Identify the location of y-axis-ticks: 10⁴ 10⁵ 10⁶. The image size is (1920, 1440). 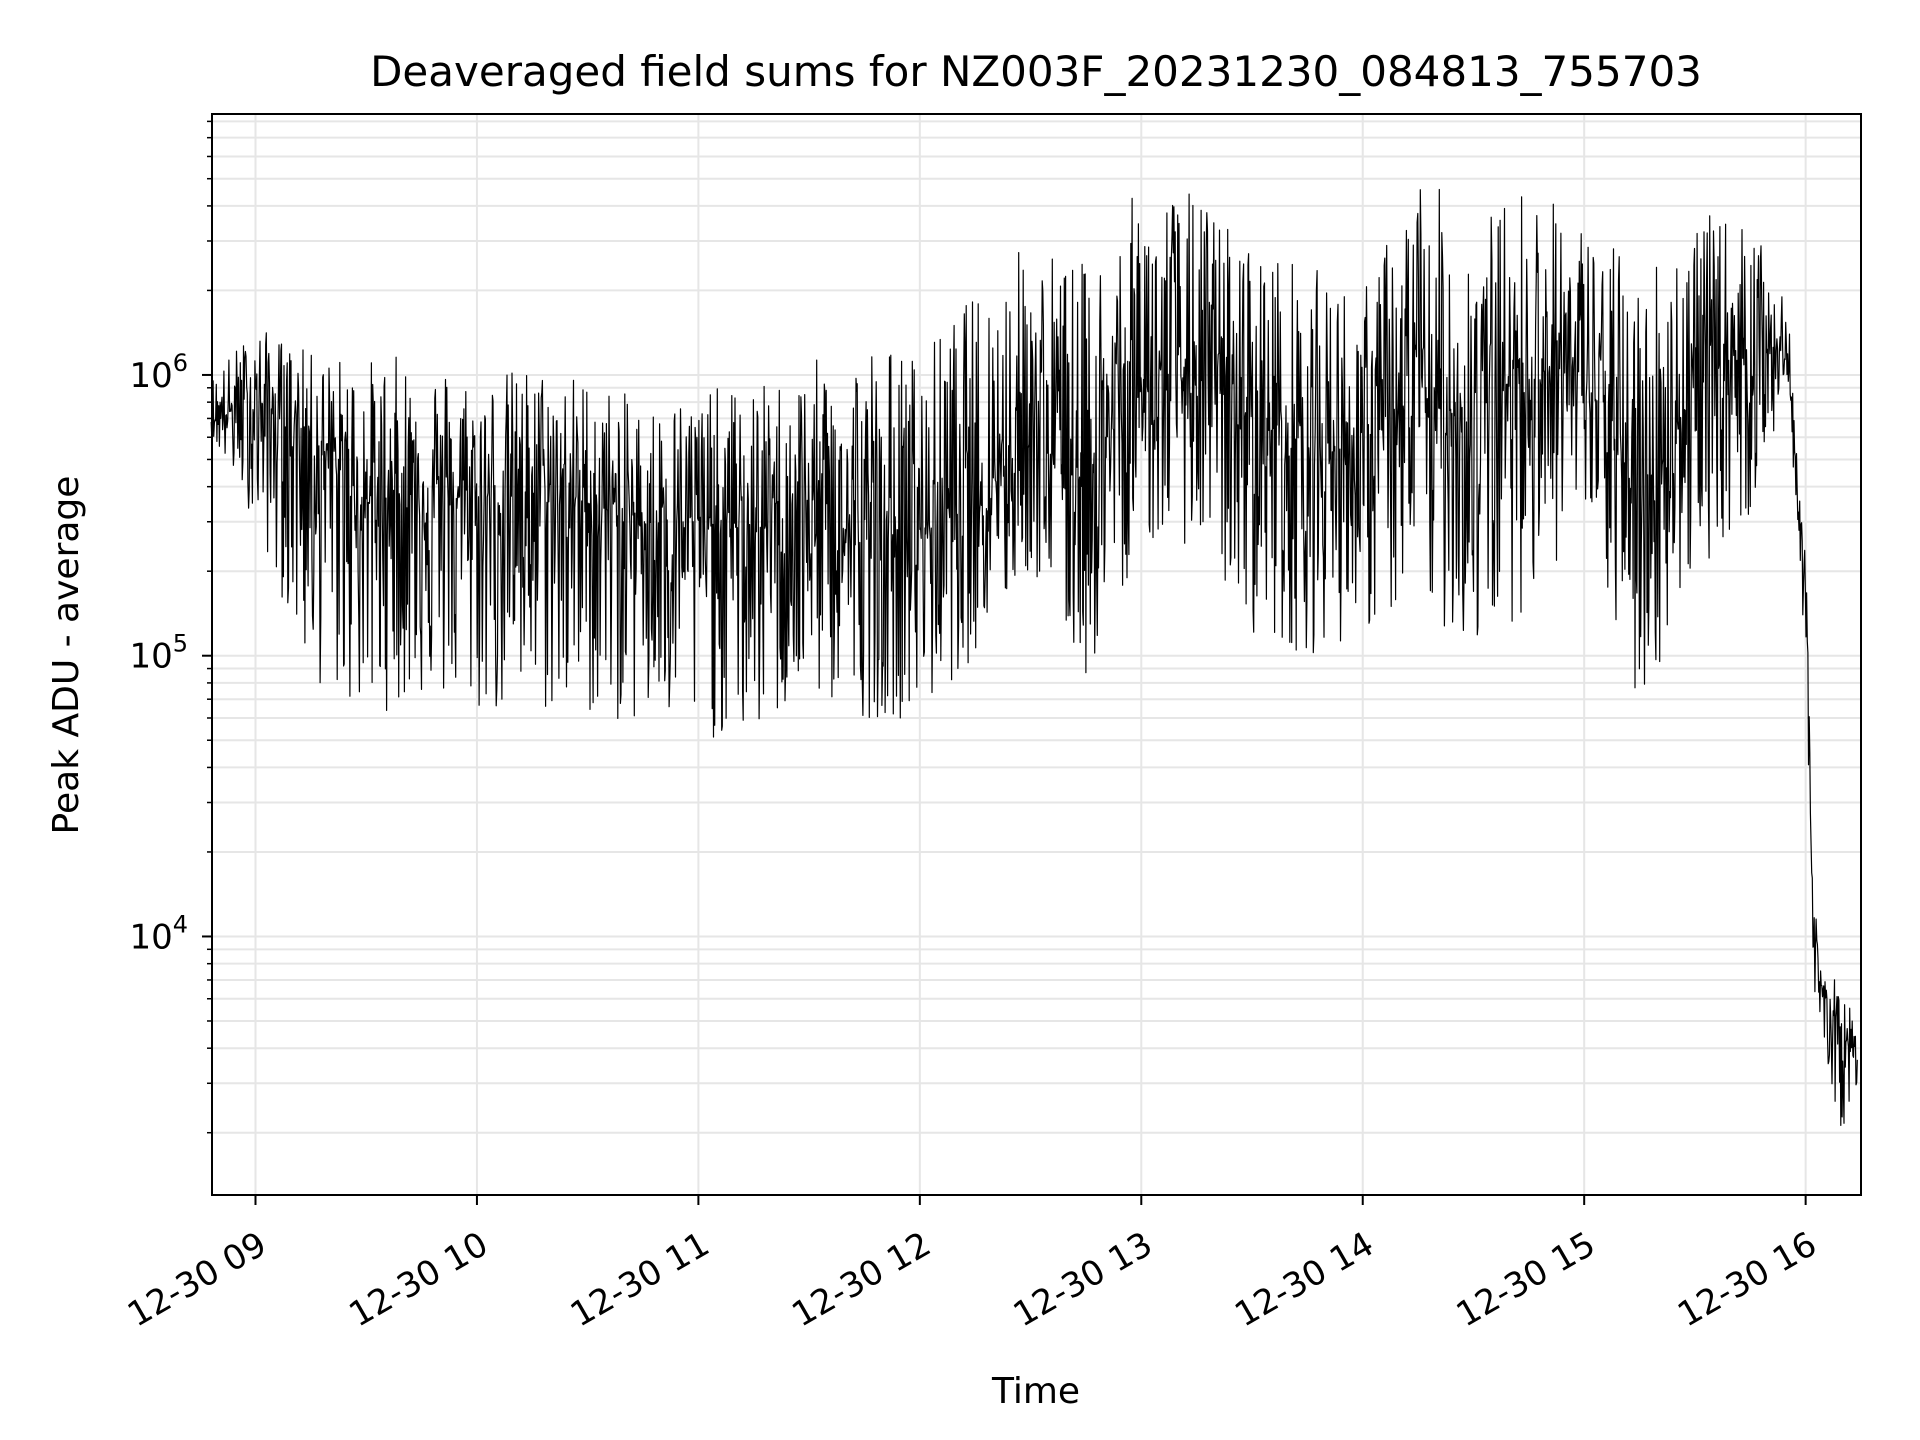
(170, 627).